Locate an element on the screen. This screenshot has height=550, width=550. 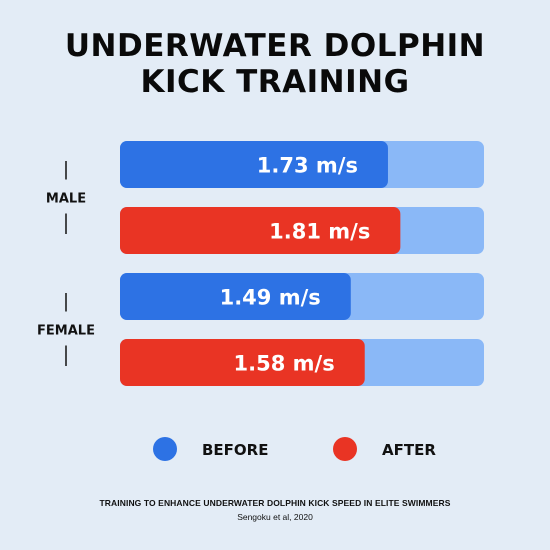
source-citation: Sengoku et al, 2020 is located at coordinates (275, 517).